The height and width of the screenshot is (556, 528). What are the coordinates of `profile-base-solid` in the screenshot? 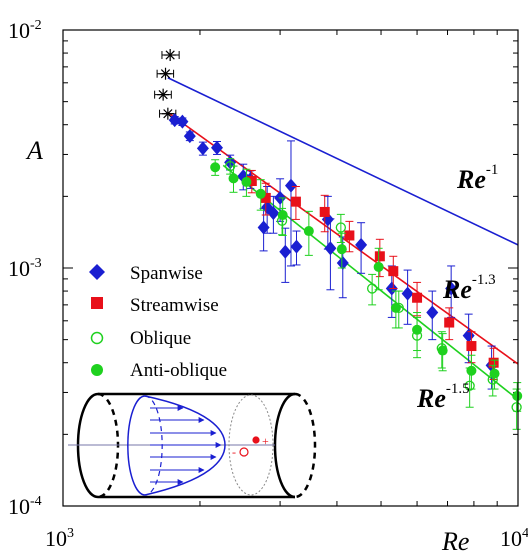 It's located at (136, 445).